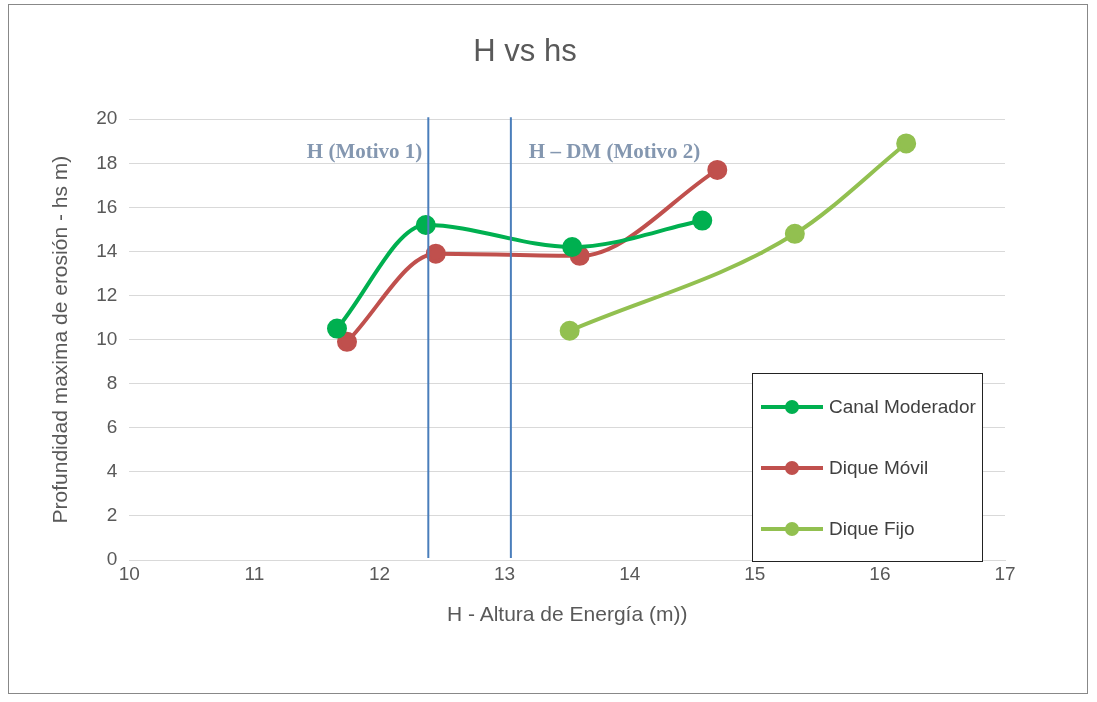 This screenshot has width=1097, height=702. Describe the element at coordinates (525, 51) in the screenshot. I see `chart-title: H vs hs` at that location.